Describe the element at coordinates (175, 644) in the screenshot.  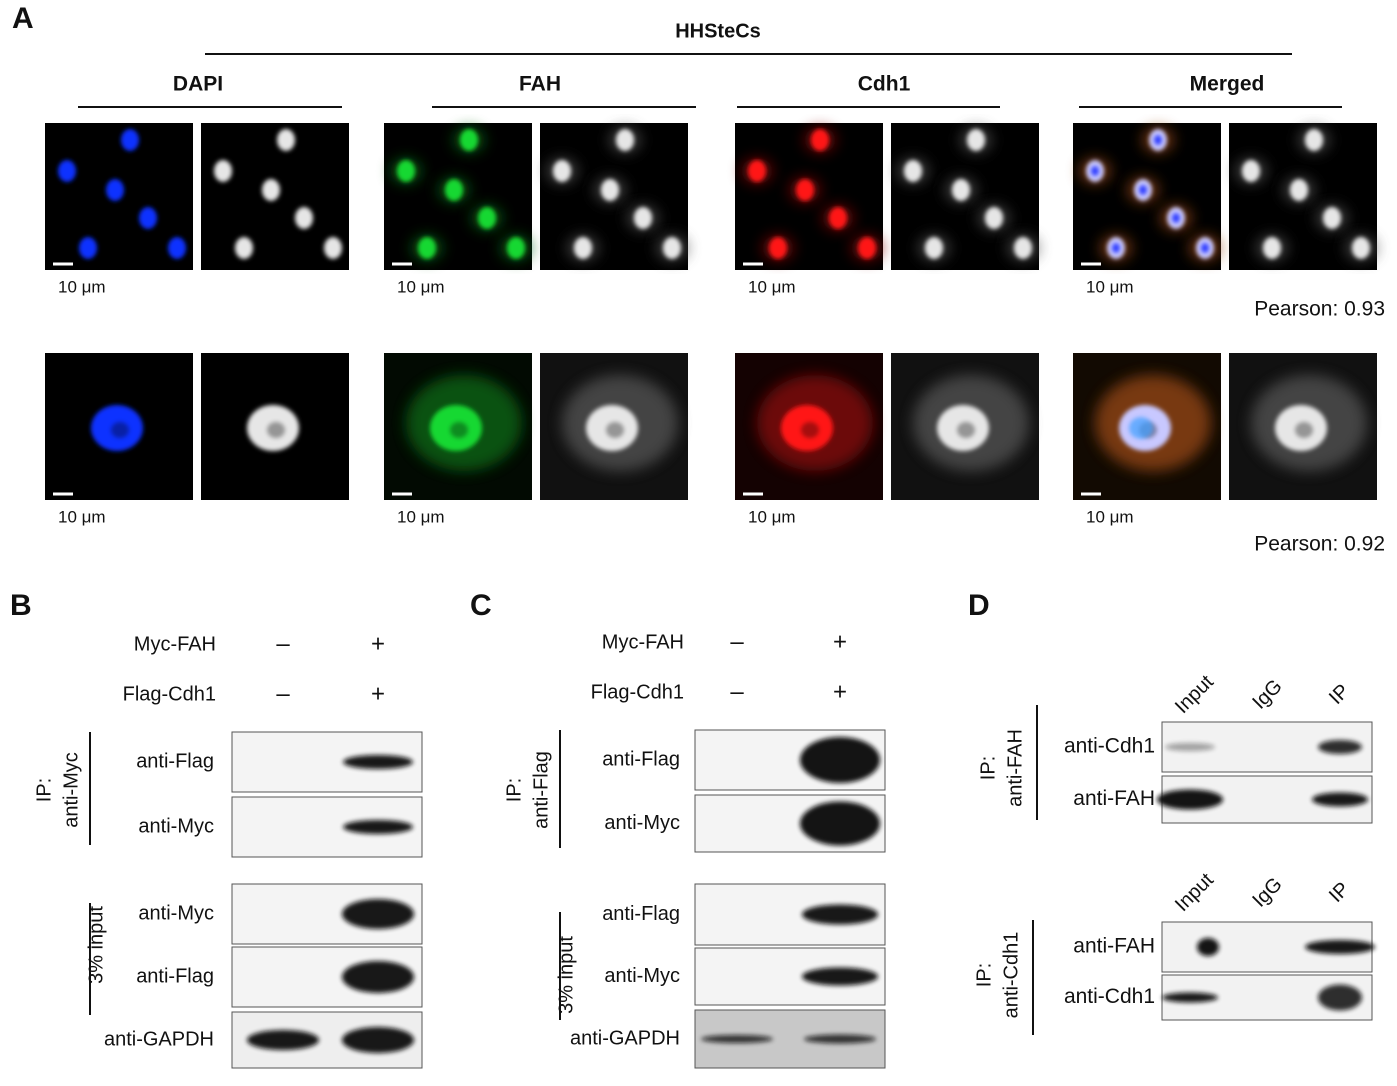
I see `condition-label: Myc-FAH` at that location.